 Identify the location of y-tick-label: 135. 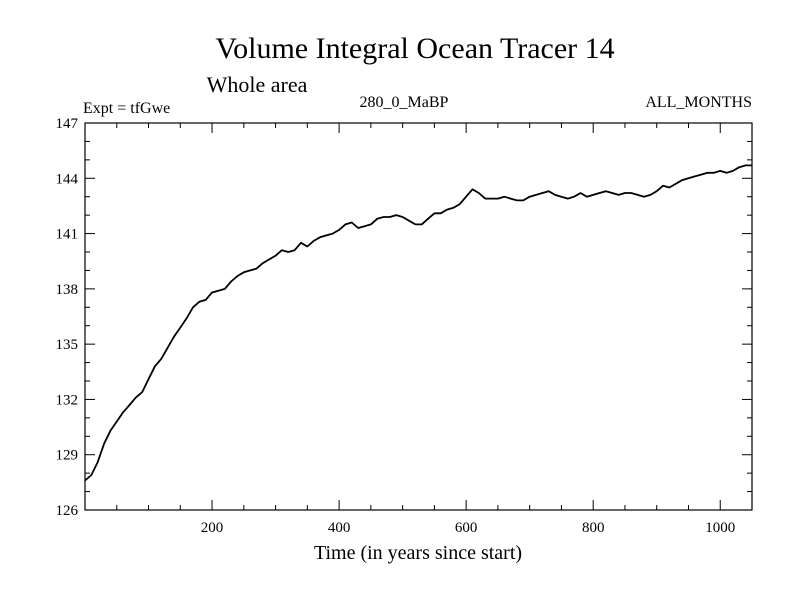
(67, 345).